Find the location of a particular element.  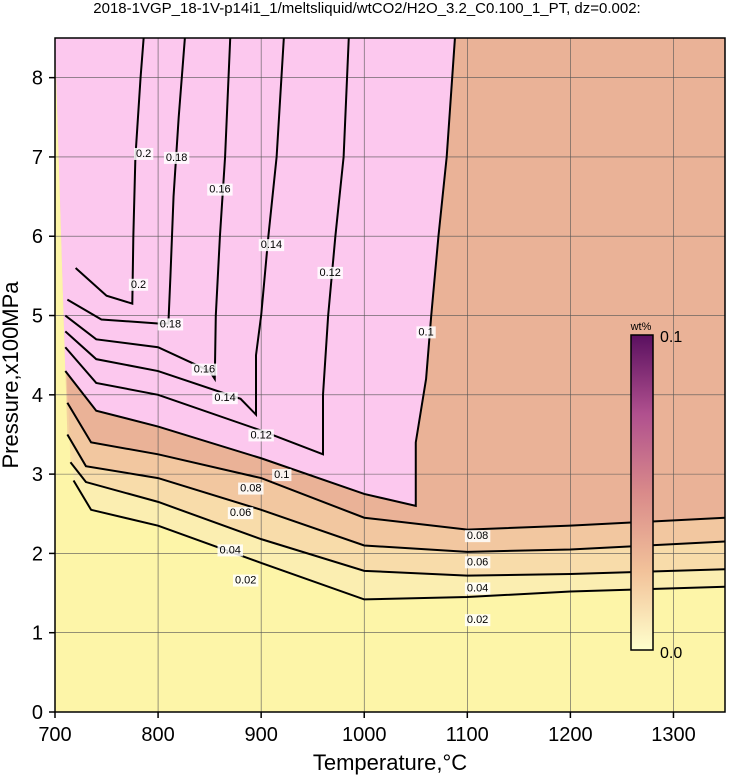

contour-0.02 is located at coordinates (398, 540).